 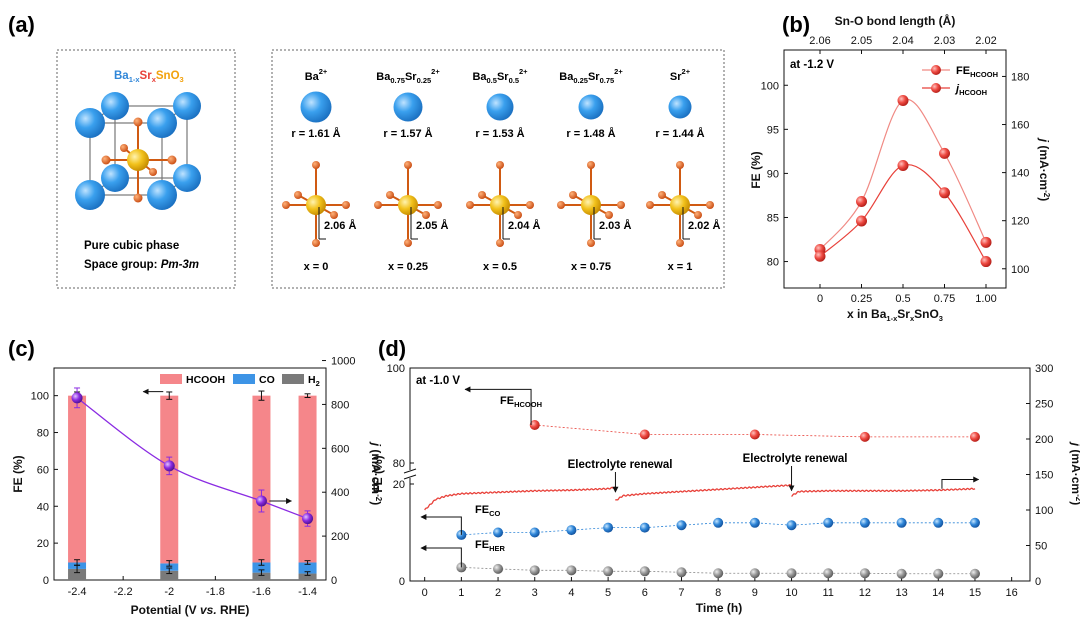 What do you see at coordinates (340, 225) in the screenshot?
I see `bond-length-label: 2.06 Å` at bounding box center [340, 225].